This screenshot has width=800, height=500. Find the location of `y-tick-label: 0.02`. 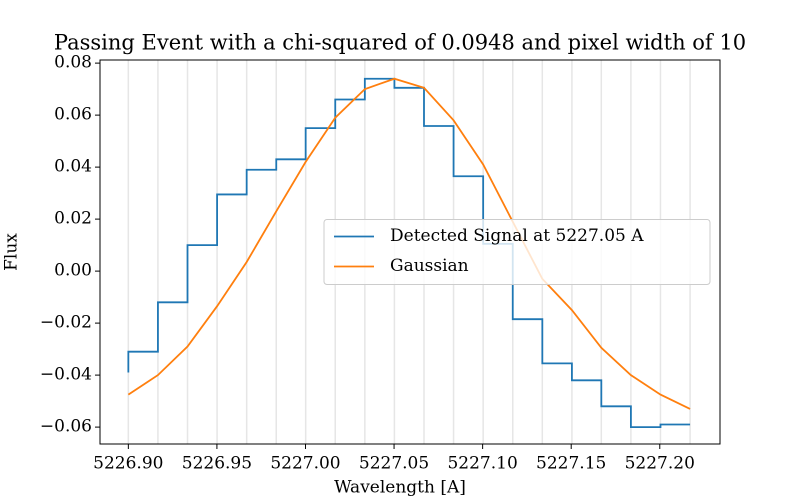

y-tick-label: 0.02 is located at coordinates (73, 219).